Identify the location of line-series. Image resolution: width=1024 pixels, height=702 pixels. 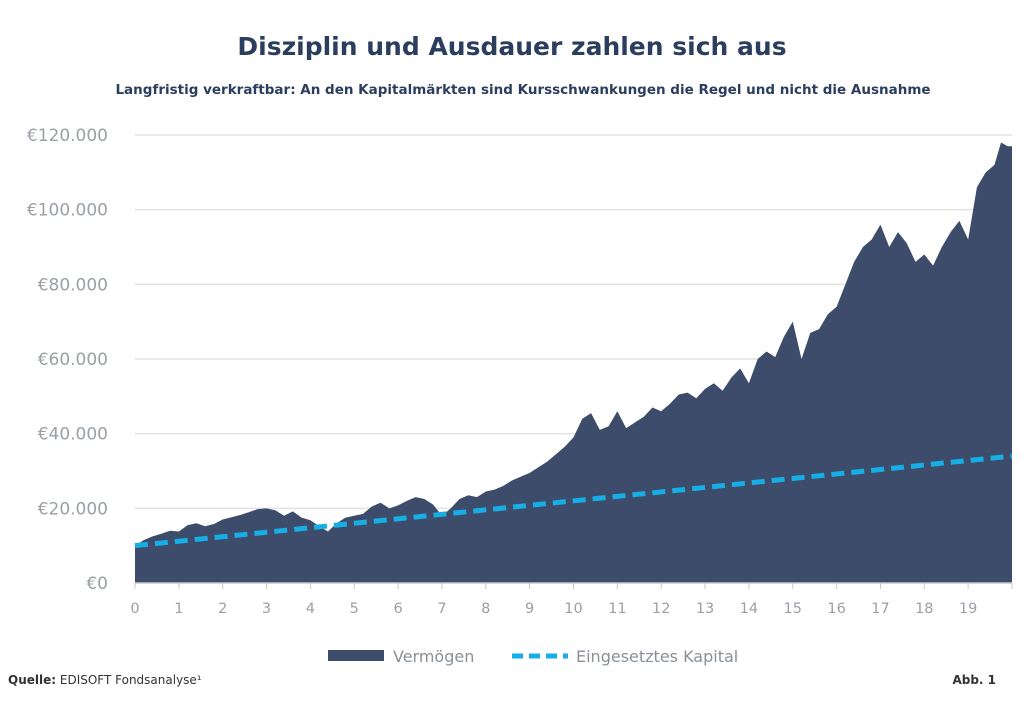
(573, 501).